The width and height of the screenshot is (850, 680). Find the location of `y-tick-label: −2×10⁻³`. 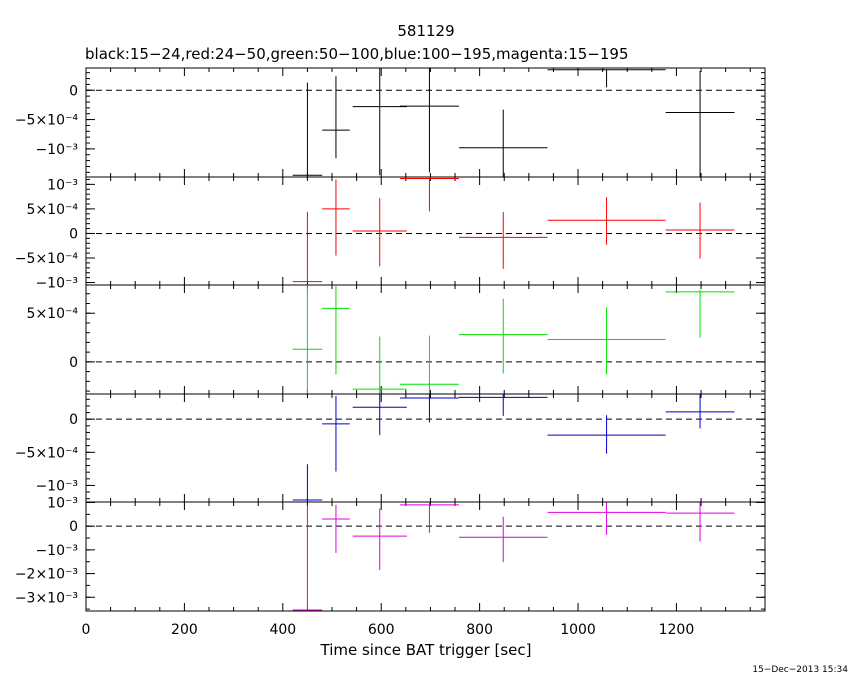

y-tick-label: −2×10⁻³ is located at coordinates (46, 575).